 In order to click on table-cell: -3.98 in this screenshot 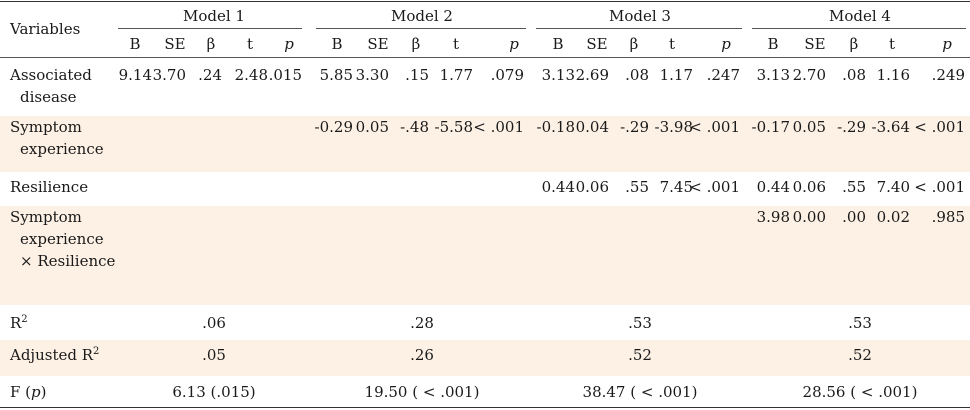, I will do `click(673, 127)`.